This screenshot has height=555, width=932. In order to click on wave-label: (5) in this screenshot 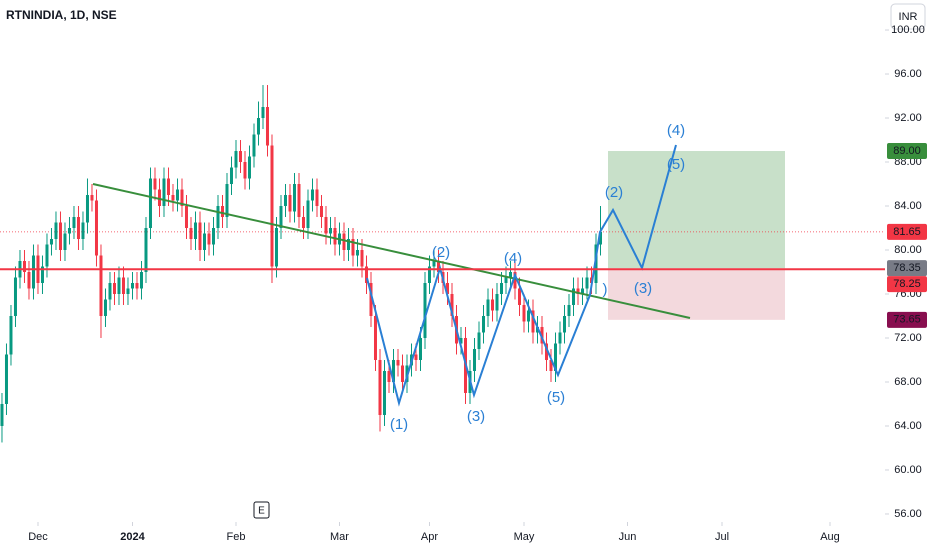, I will do `click(556, 397)`.